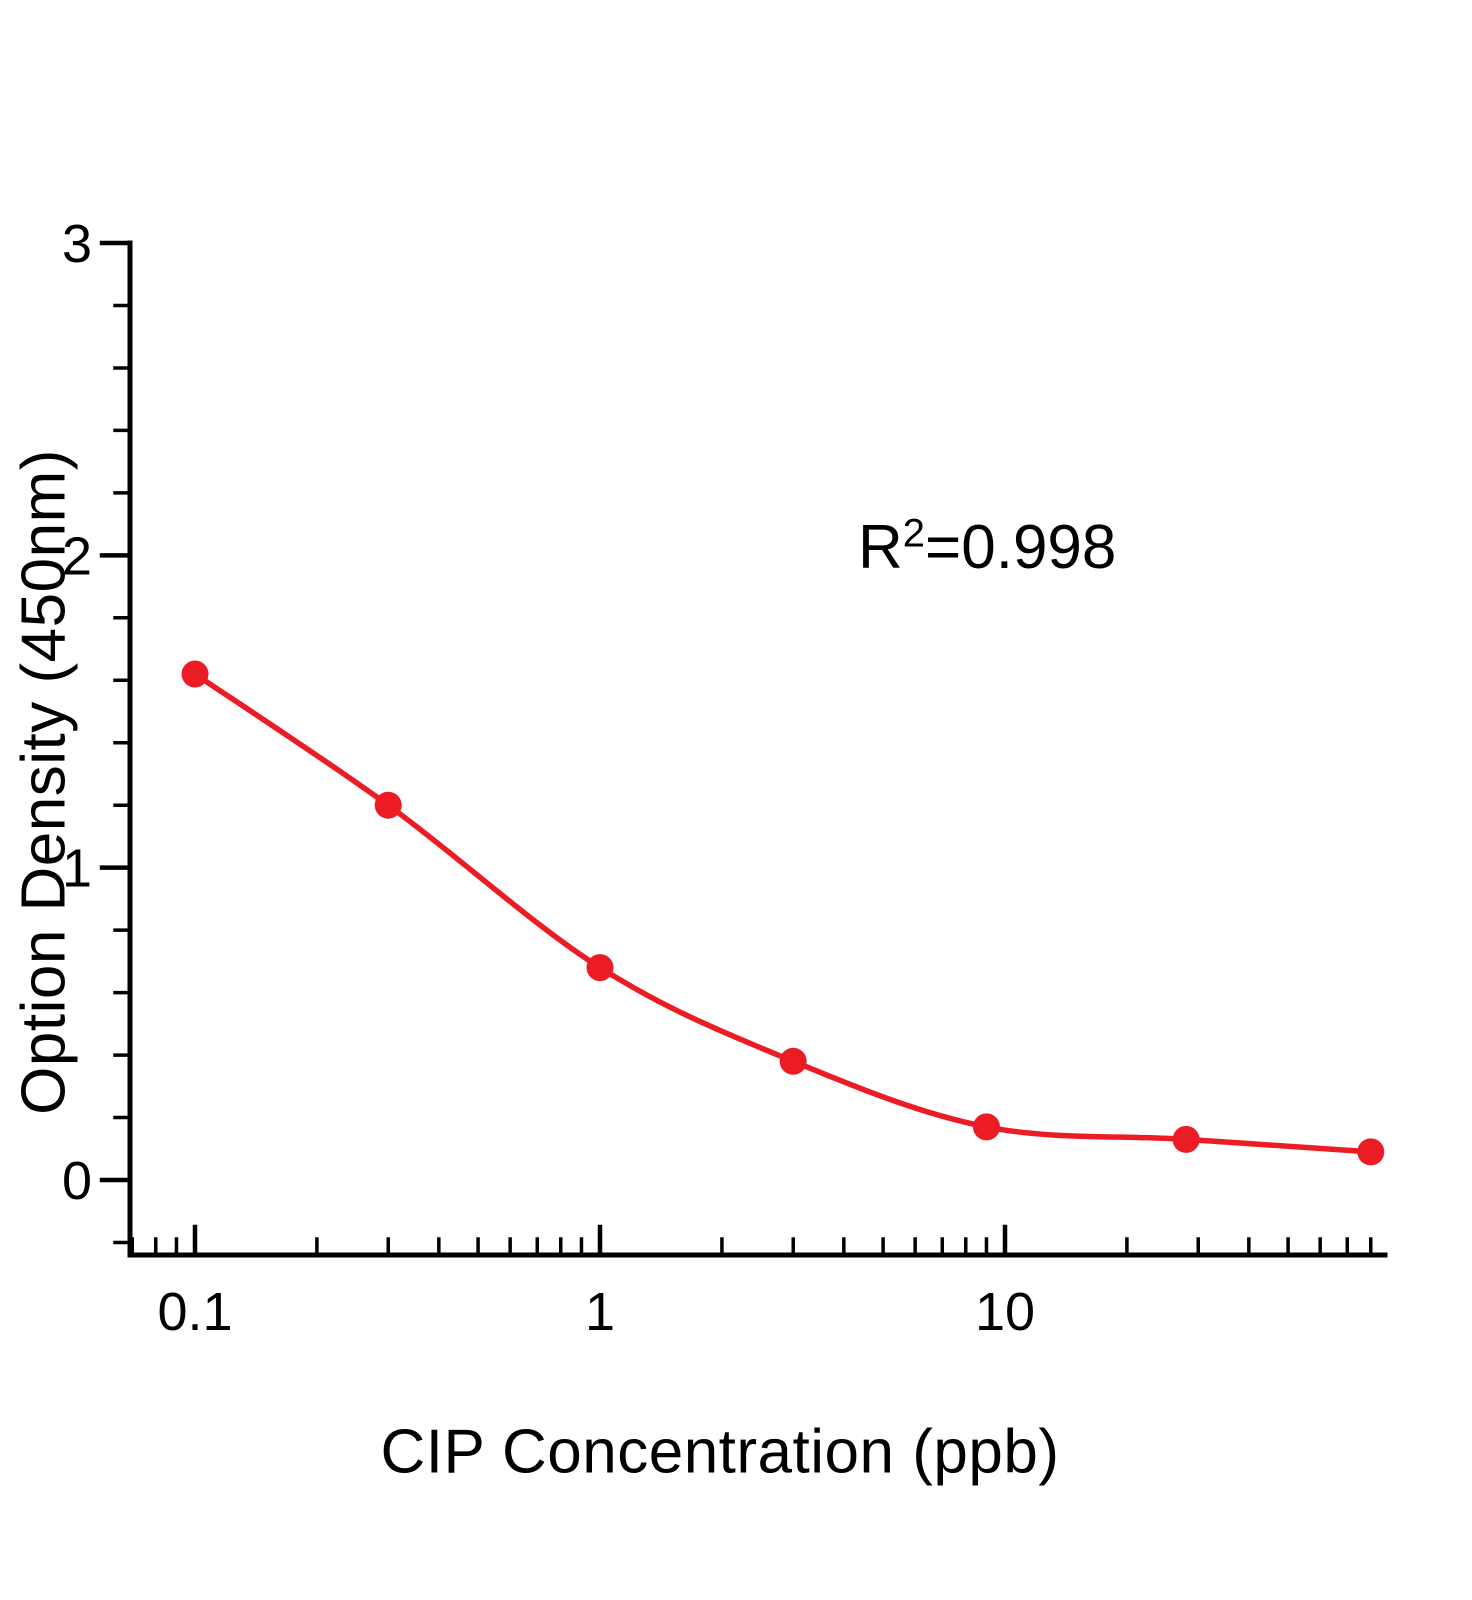 Image resolution: width=1472 pixels, height=1600 pixels. I want to click on y-tick-label: 0, so click(77, 1181).